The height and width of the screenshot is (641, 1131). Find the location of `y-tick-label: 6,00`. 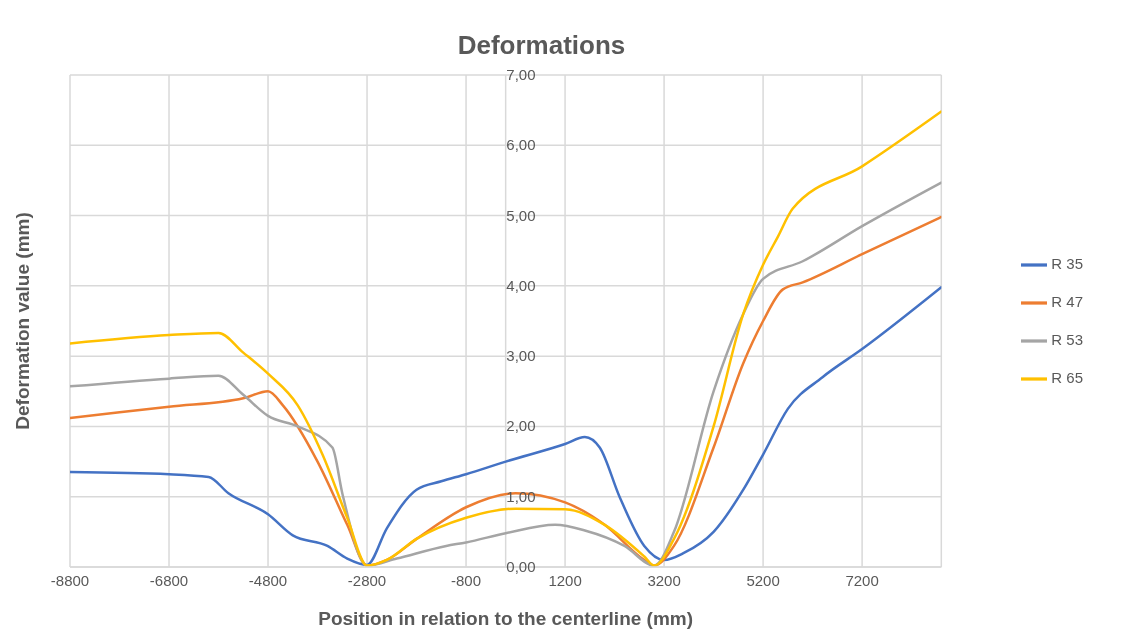

y-tick-label: 6,00 is located at coordinates (521, 145).